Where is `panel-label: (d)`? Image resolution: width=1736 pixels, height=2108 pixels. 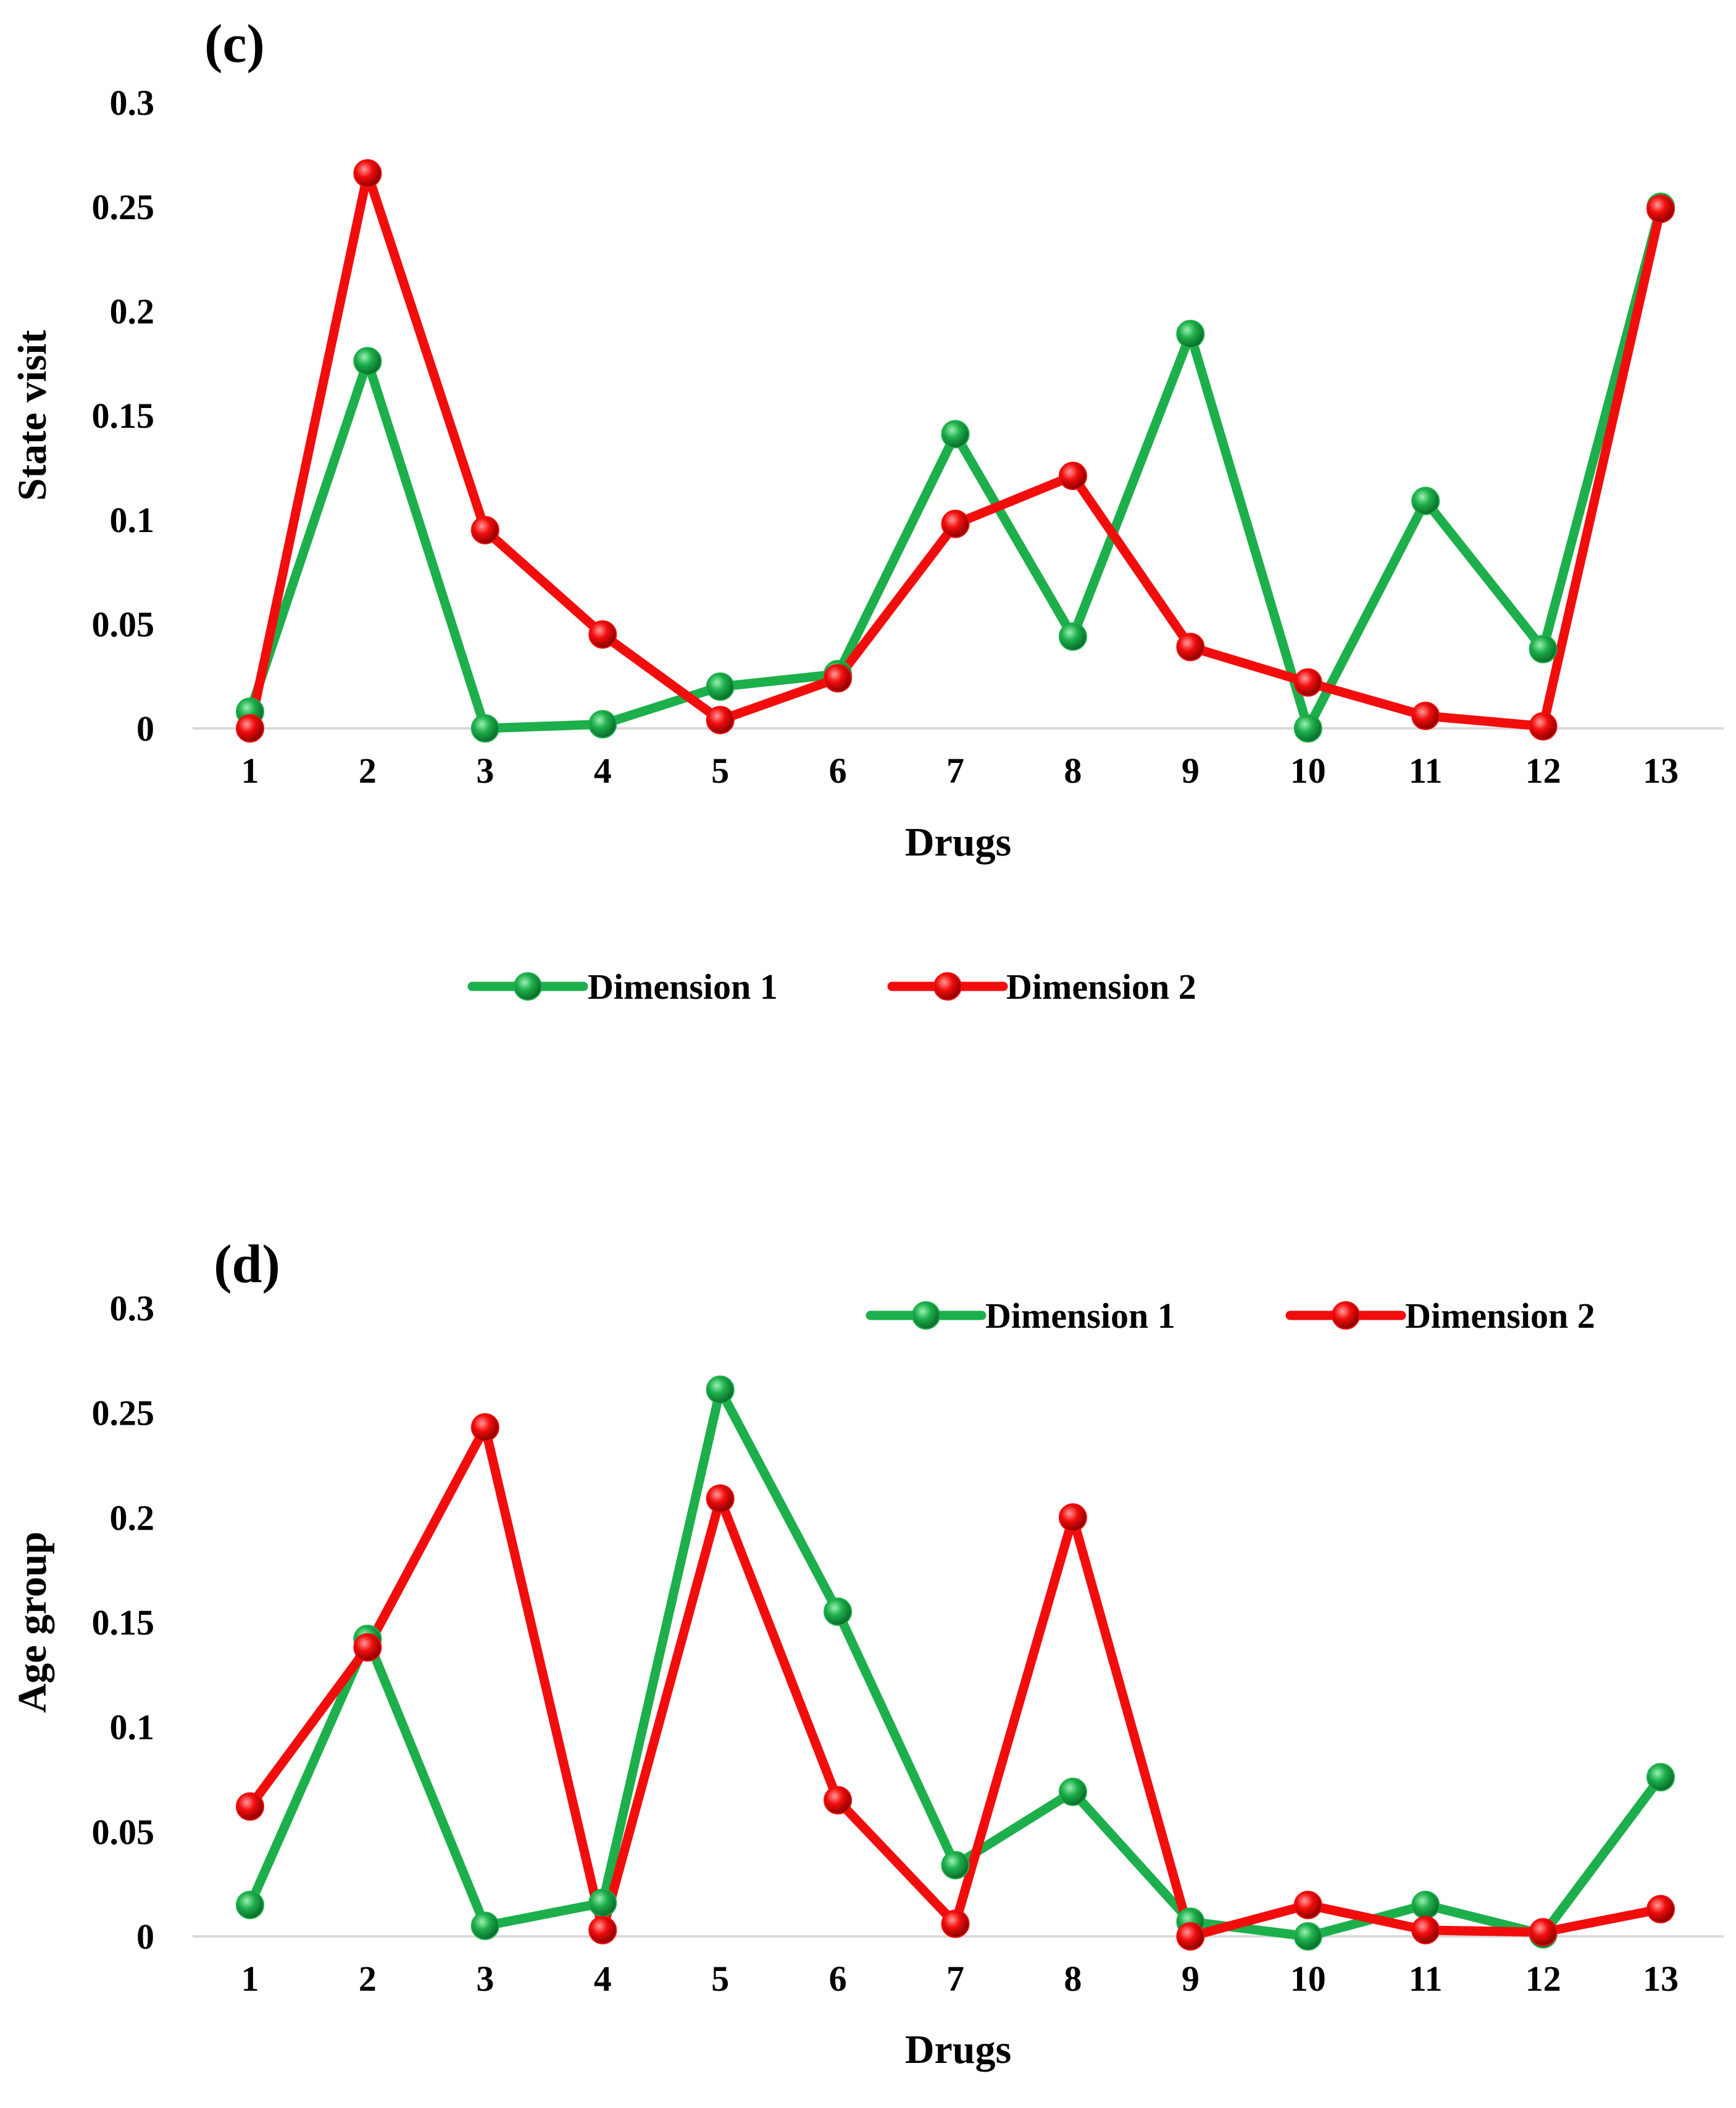 panel-label: (d) is located at coordinates (247, 1264).